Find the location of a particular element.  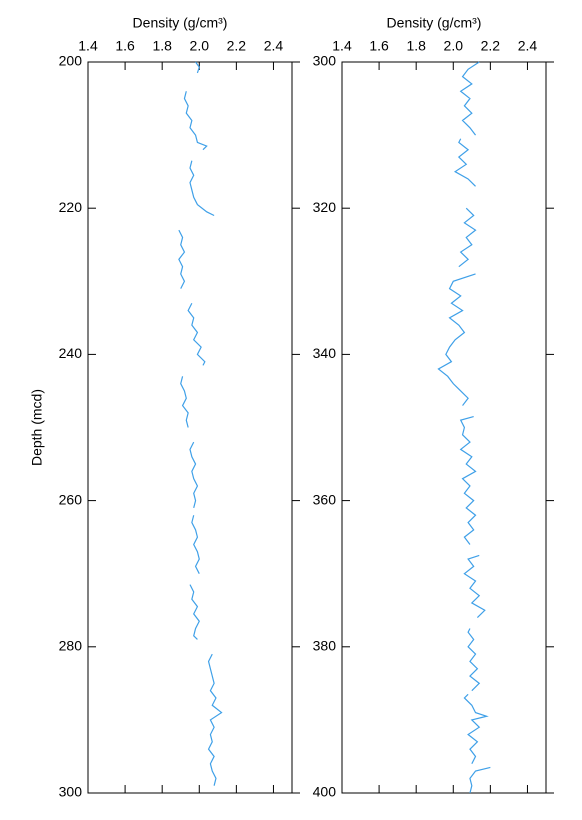

y-tick-label: 340 is located at coordinates (325, 353).